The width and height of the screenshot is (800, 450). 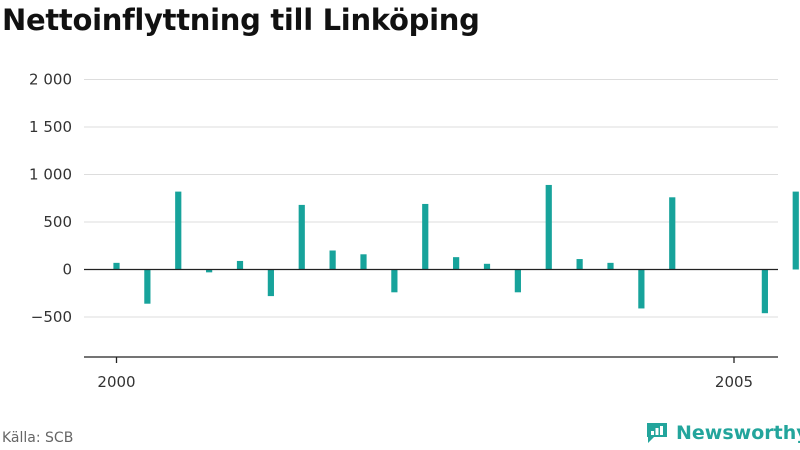 What do you see at coordinates (738, 433) in the screenshot?
I see `brand-name: Newsworthy` at bounding box center [738, 433].